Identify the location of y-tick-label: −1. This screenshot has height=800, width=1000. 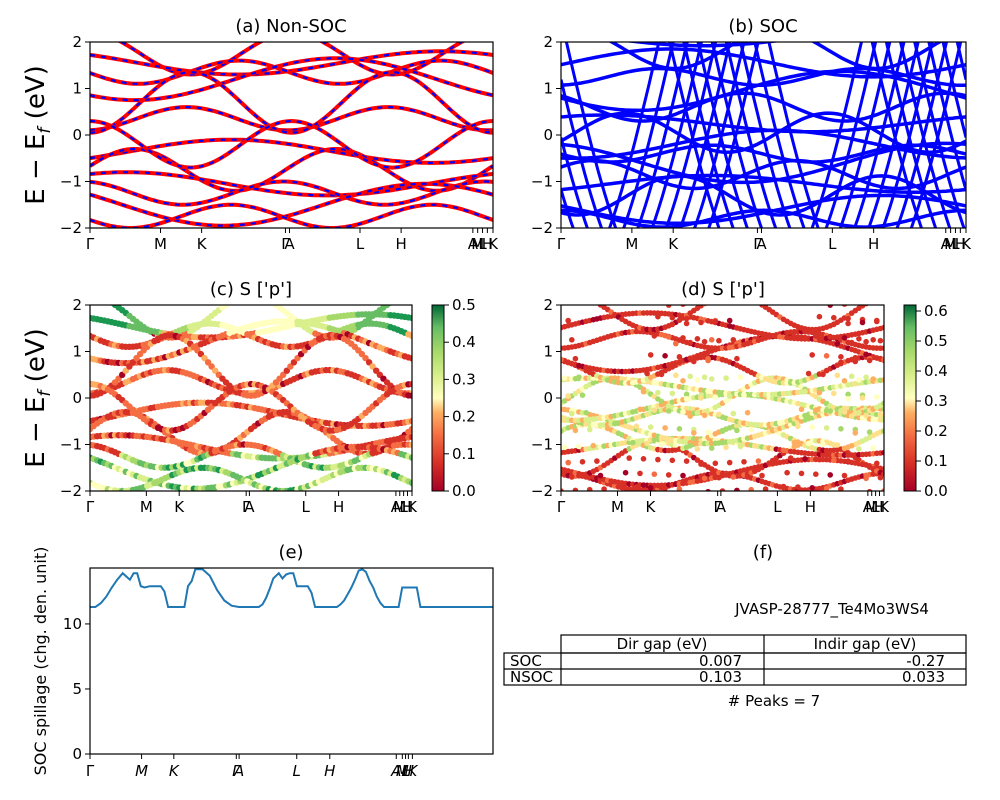
(542, 445).